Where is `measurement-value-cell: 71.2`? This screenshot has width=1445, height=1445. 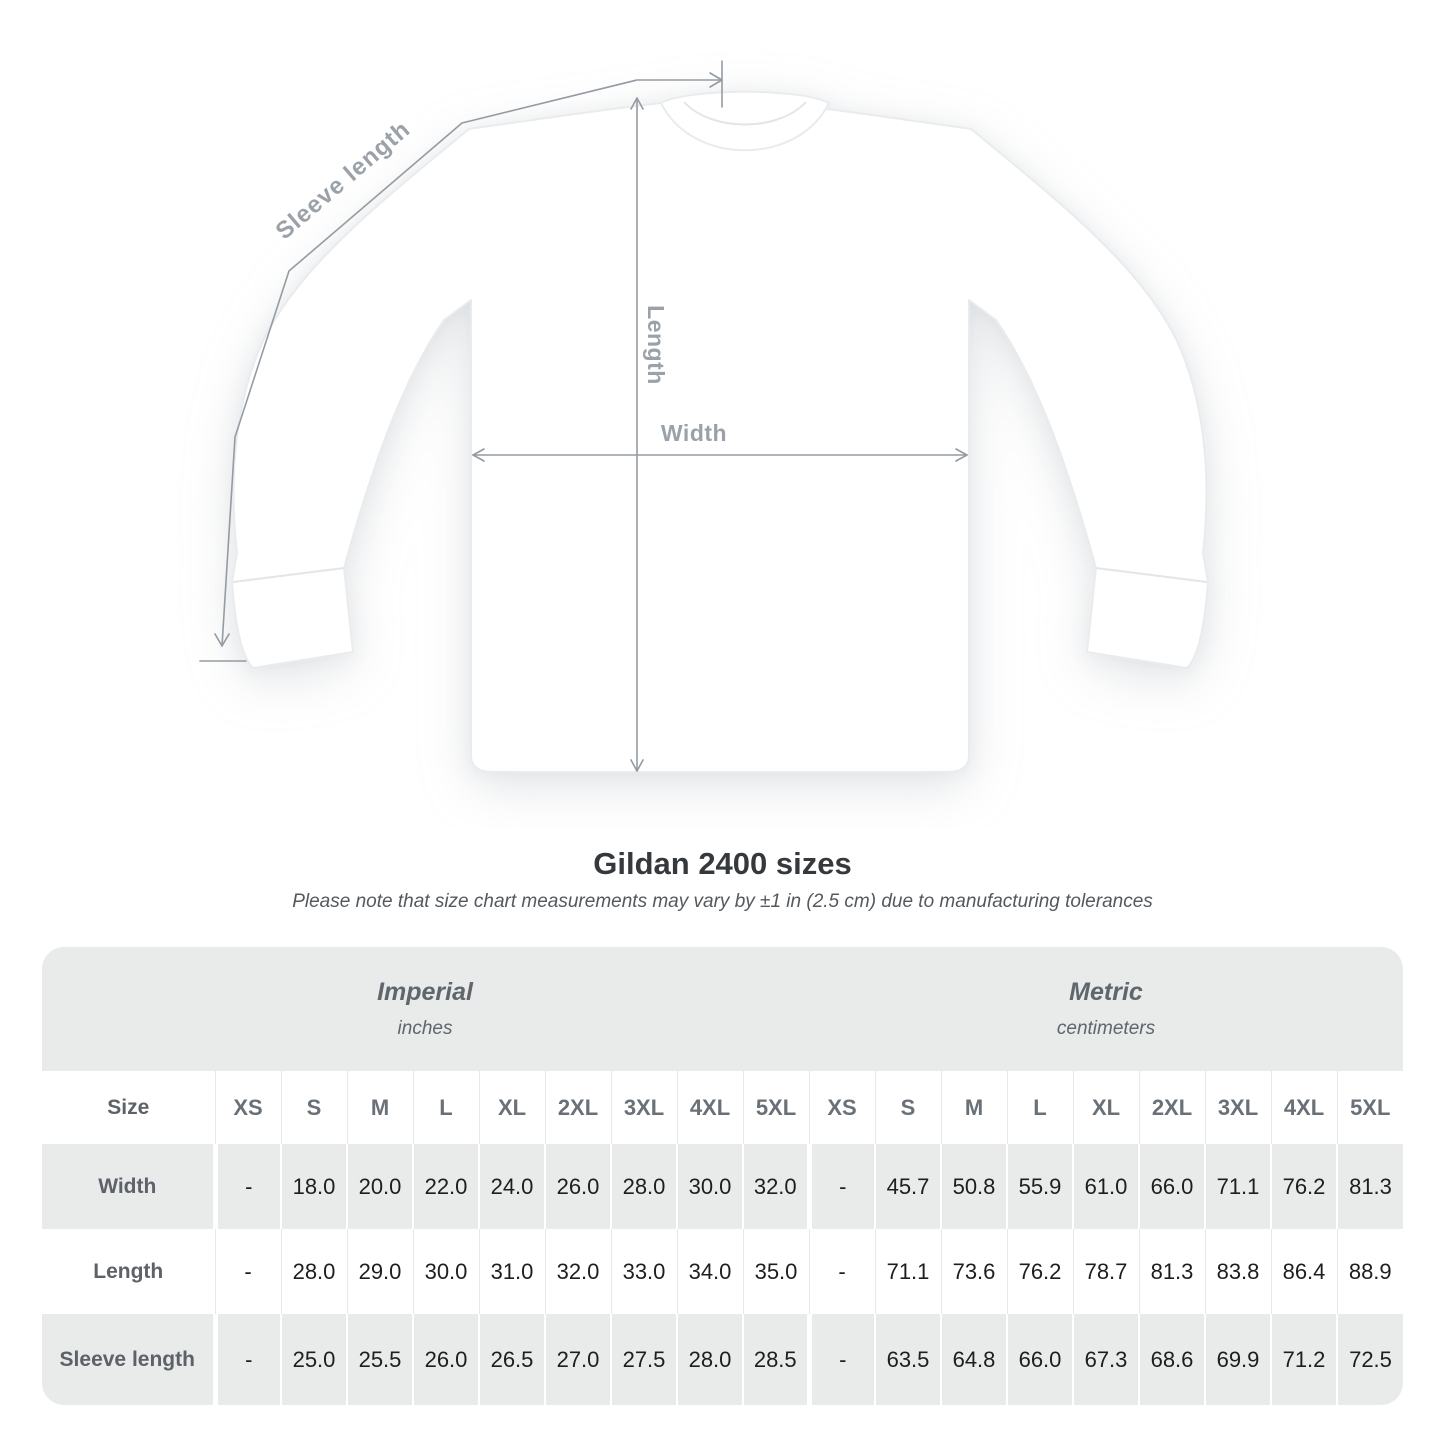
measurement-value-cell: 71.2 is located at coordinates (1304, 1359).